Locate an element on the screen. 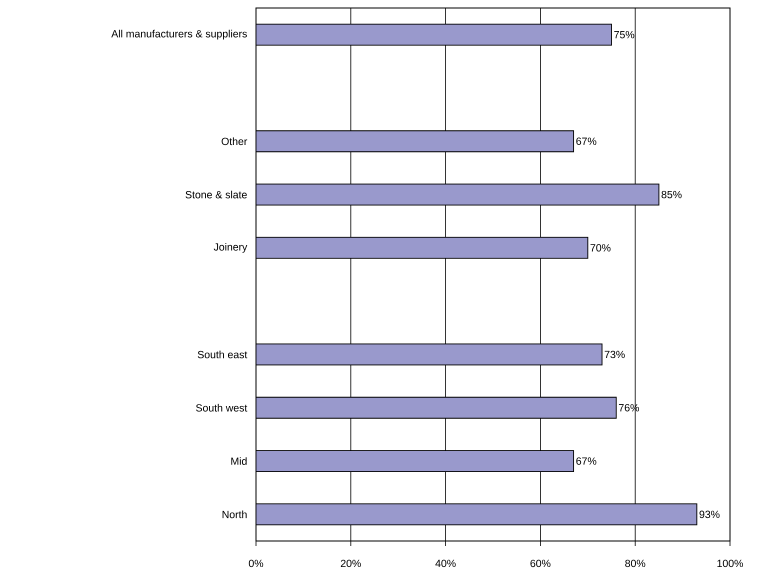 This screenshot has width=778, height=588. y-tick-label: North is located at coordinates (234, 514).